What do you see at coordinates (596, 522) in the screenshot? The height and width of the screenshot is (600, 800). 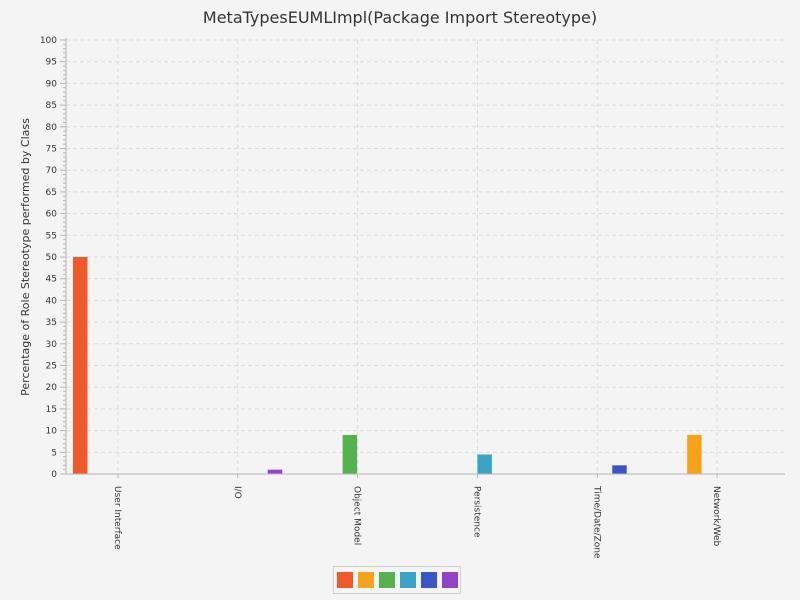 I see `x-tick-label: Time/Date/Zone` at bounding box center [596, 522].